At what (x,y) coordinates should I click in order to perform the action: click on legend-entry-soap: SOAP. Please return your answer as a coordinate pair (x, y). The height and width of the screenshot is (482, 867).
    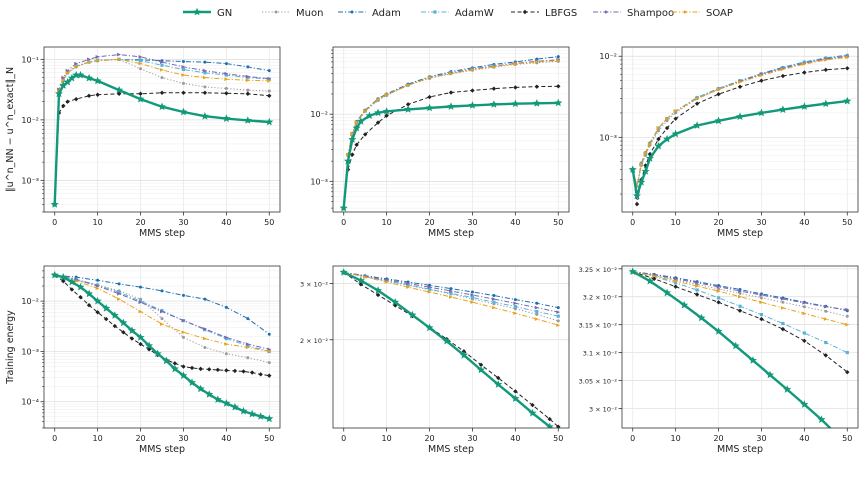
    Looking at the image, I should click on (702, 13).